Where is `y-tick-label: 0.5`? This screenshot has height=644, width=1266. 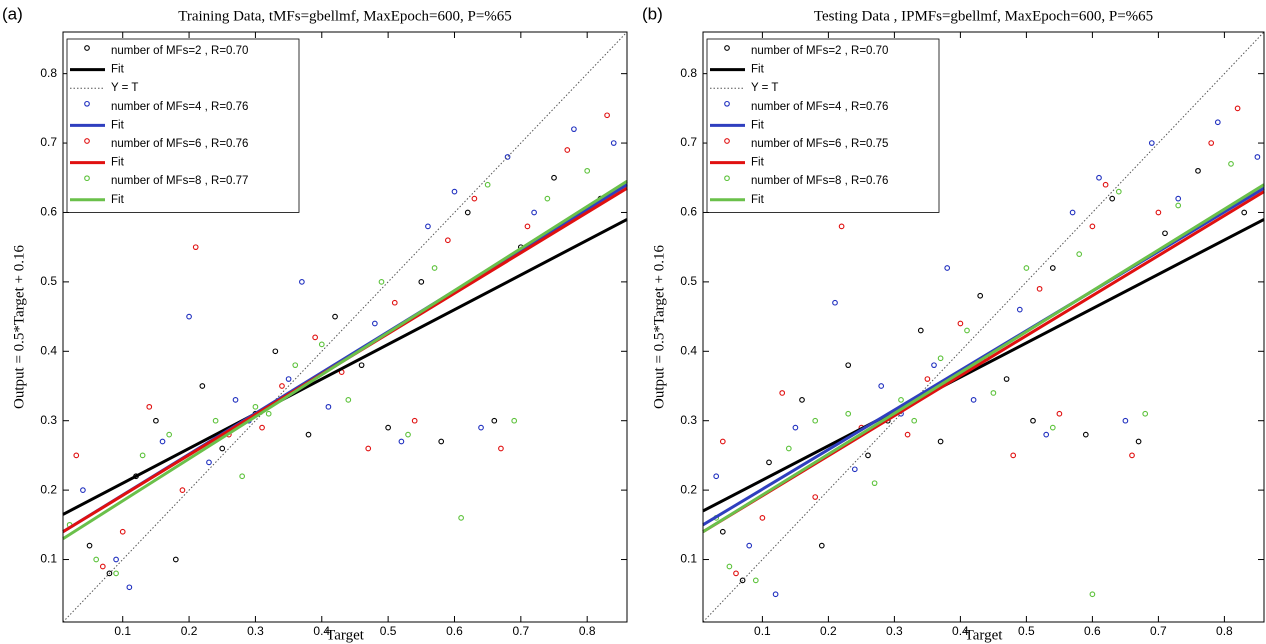
y-tick-label: 0.5 is located at coordinates (48, 281).